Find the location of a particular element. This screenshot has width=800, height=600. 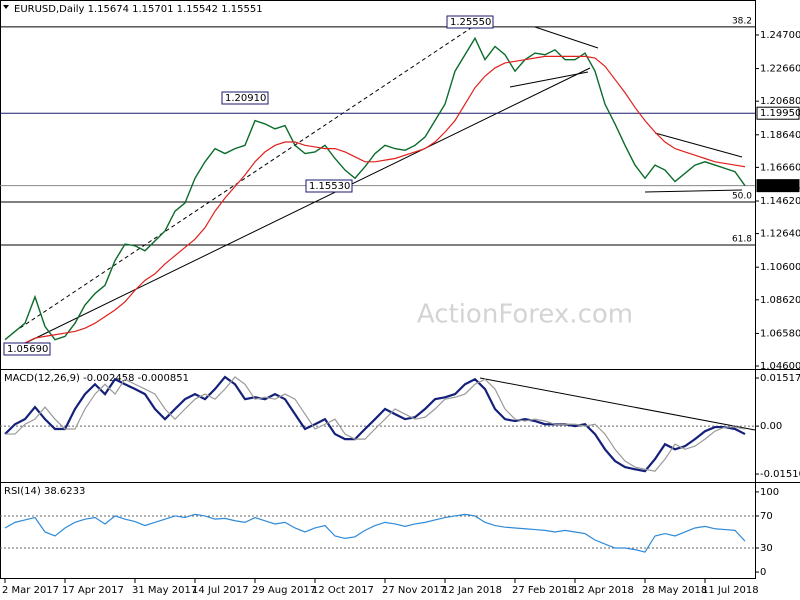

y-tick-label: 1.06580 is located at coordinates (780, 333).